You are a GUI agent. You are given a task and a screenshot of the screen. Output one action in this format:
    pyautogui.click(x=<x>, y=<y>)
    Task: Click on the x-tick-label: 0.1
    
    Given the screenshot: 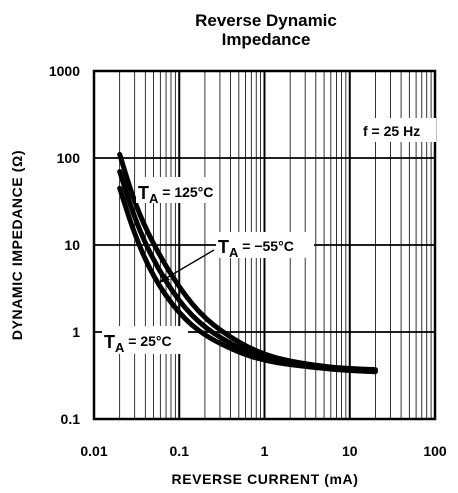 What is the action you would take?
    pyautogui.click(x=180, y=451)
    